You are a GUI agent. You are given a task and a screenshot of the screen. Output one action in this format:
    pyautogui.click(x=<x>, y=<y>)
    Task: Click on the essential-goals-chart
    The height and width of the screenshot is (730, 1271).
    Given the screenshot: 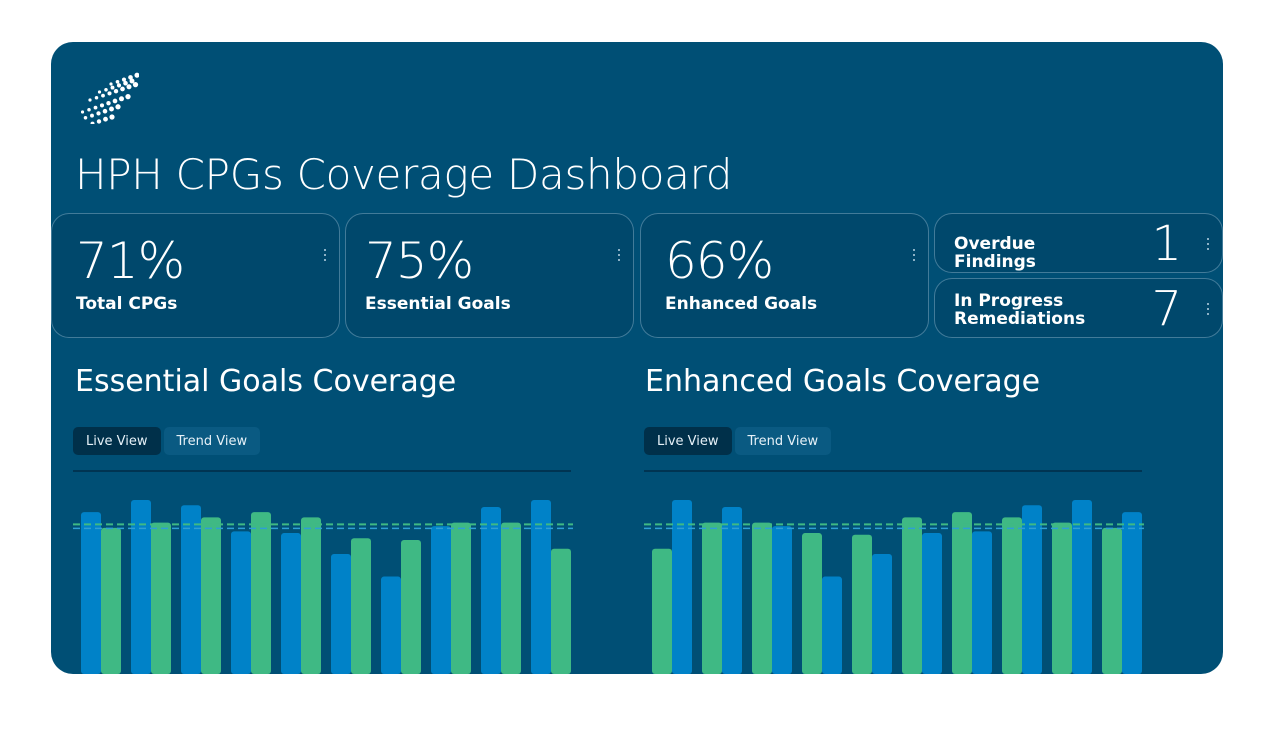 What is the action you would take?
    pyautogui.click(x=323, y=572)
    